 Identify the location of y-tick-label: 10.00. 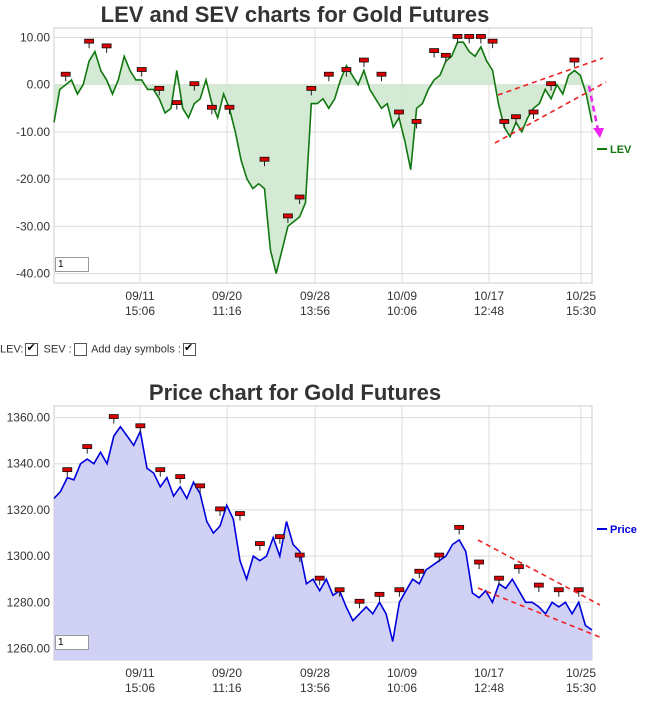
(35, 37).